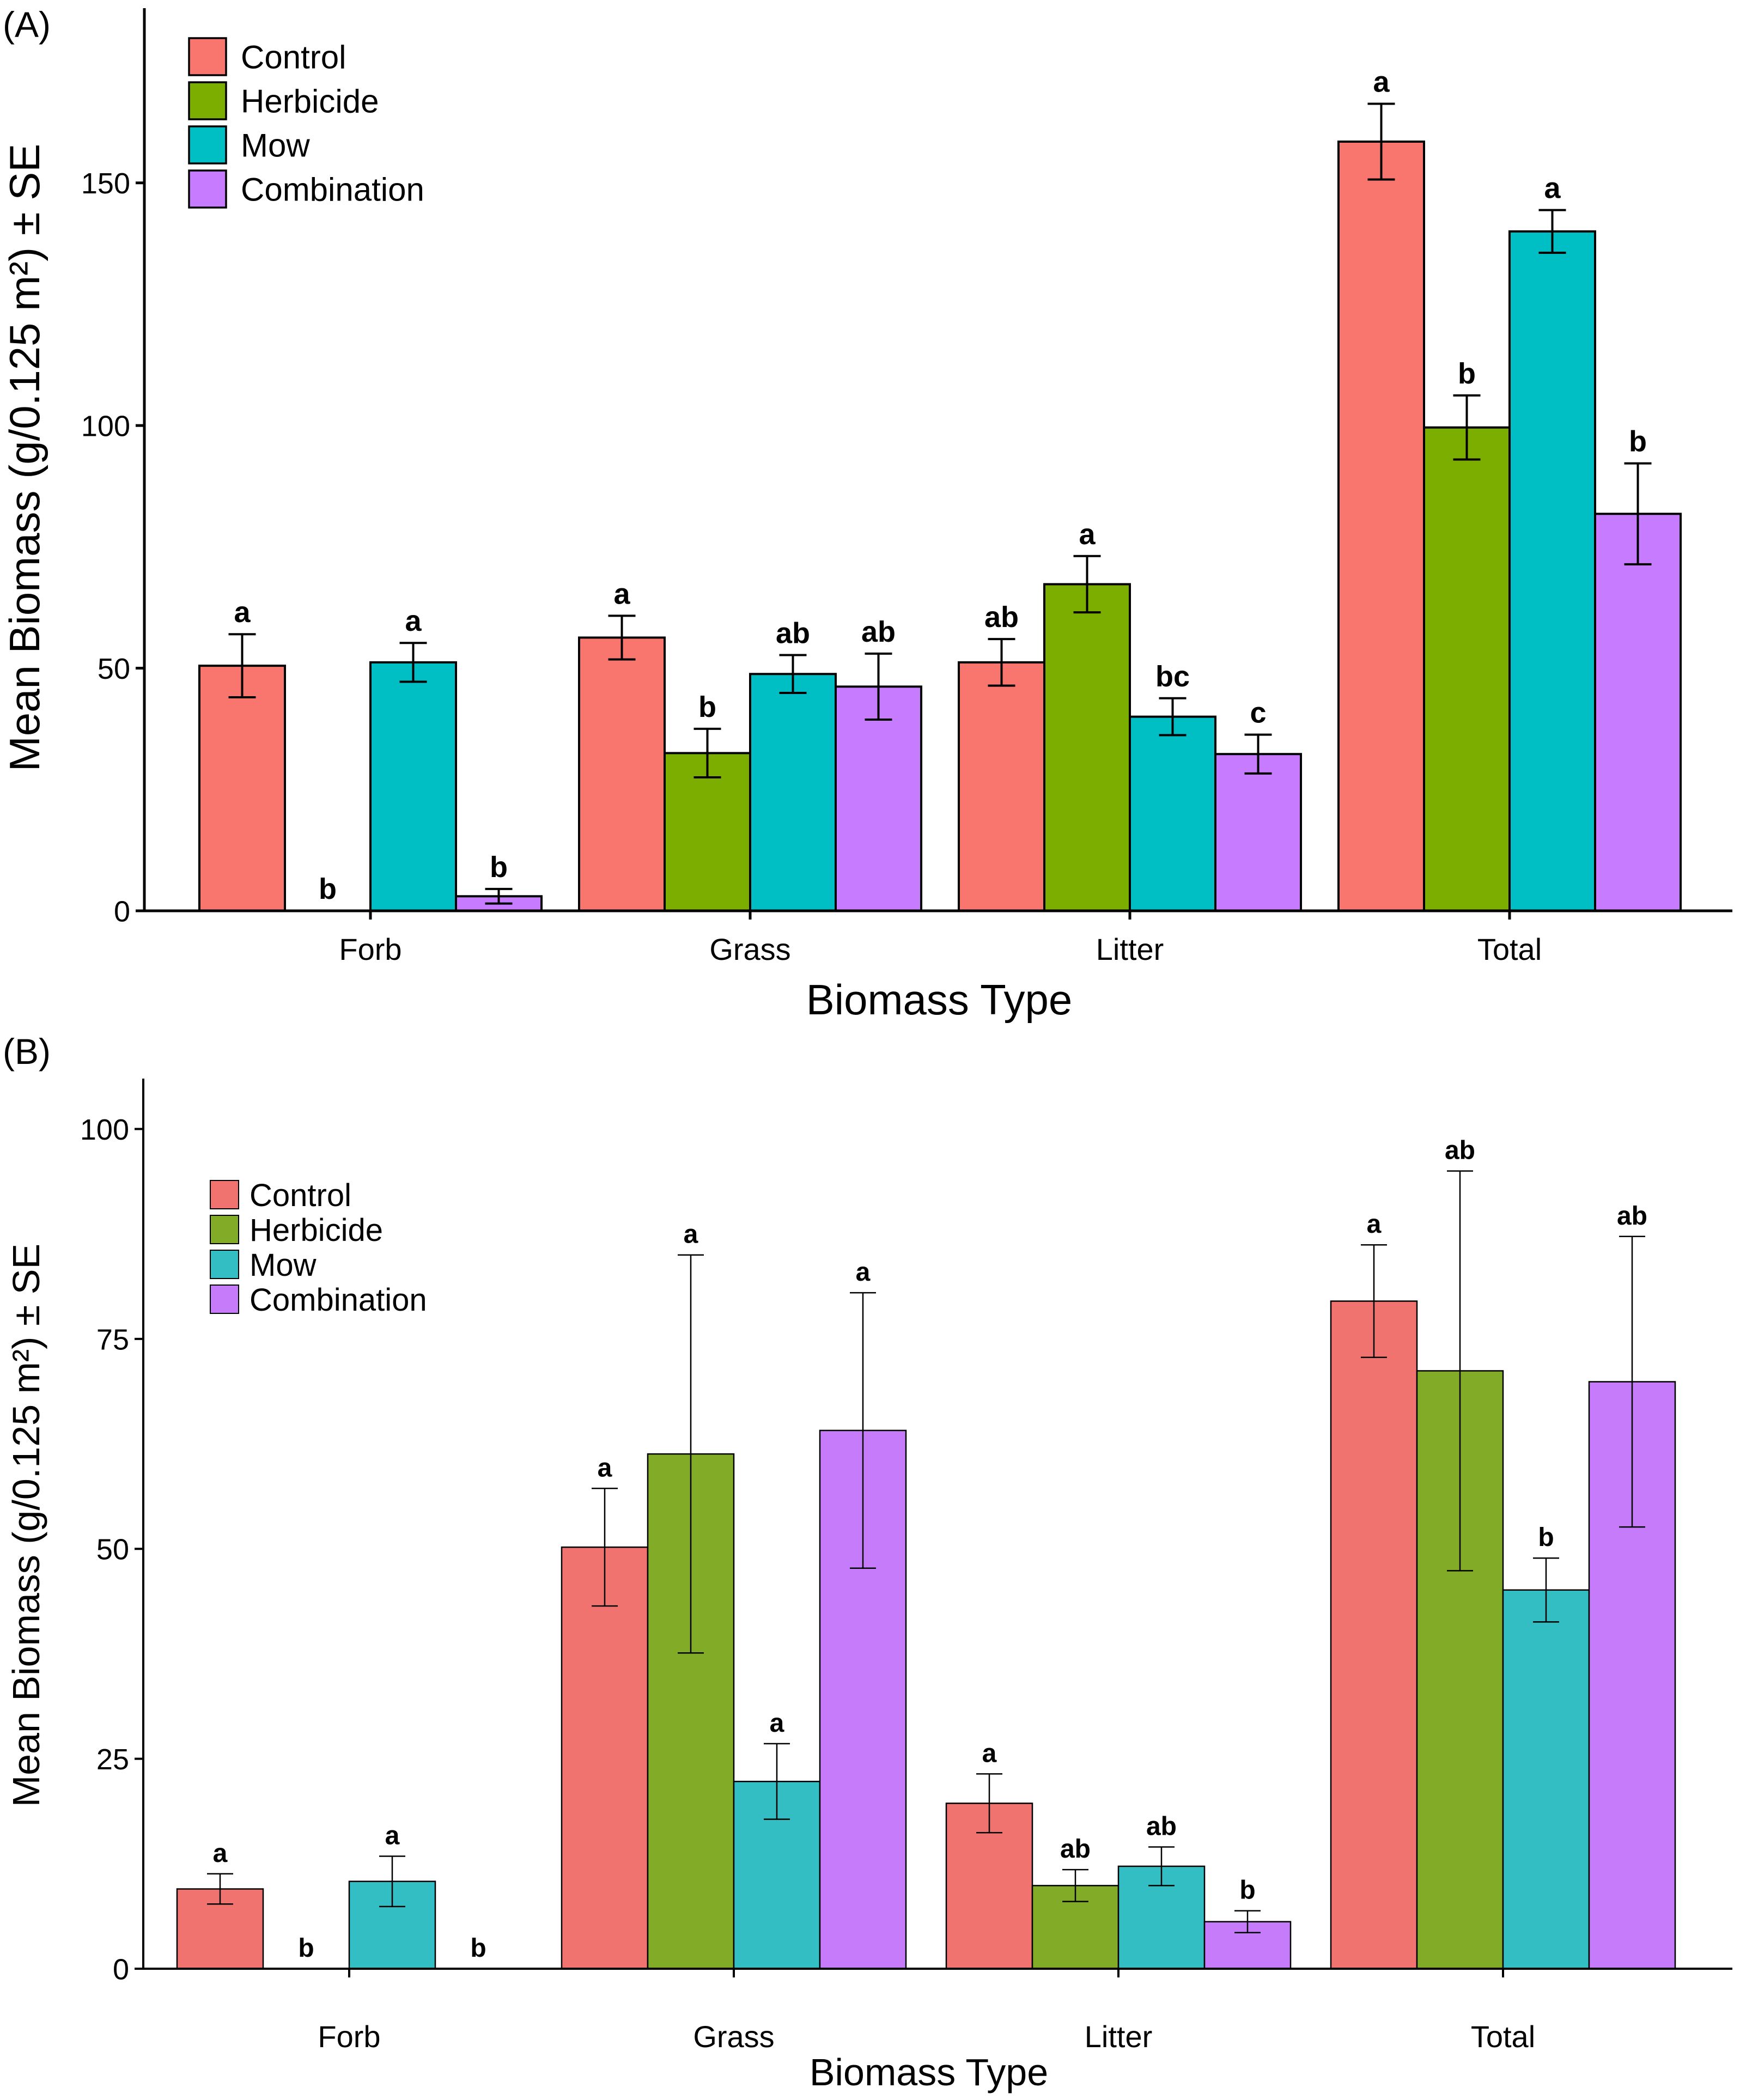  I want to click on panel-label: (B), so click(27, 1051).